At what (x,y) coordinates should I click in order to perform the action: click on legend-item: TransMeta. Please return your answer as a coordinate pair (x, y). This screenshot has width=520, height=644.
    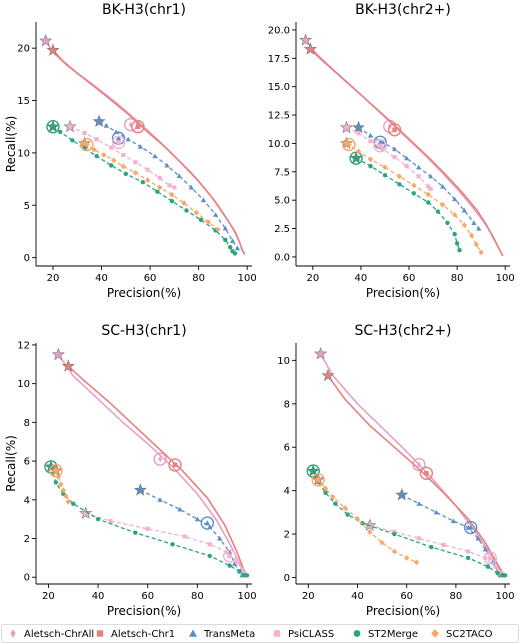
    Looking at the image, I should click on (222, 634).